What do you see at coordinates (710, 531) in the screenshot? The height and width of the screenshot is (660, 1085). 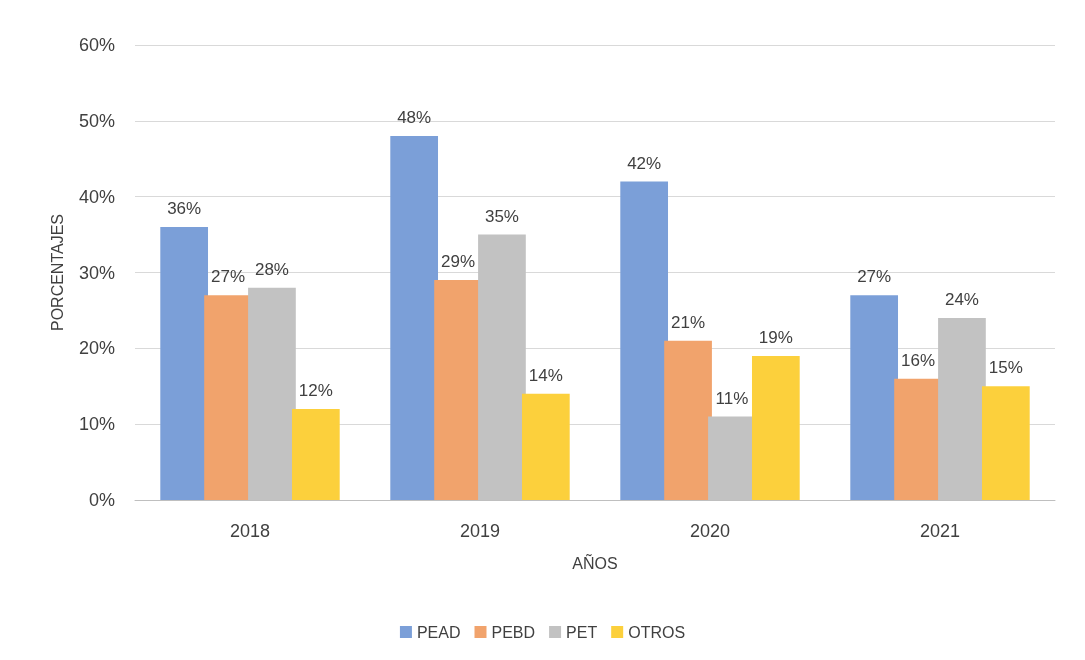 I see `x-tick-label: 2020` at bounding box center [710, 531].